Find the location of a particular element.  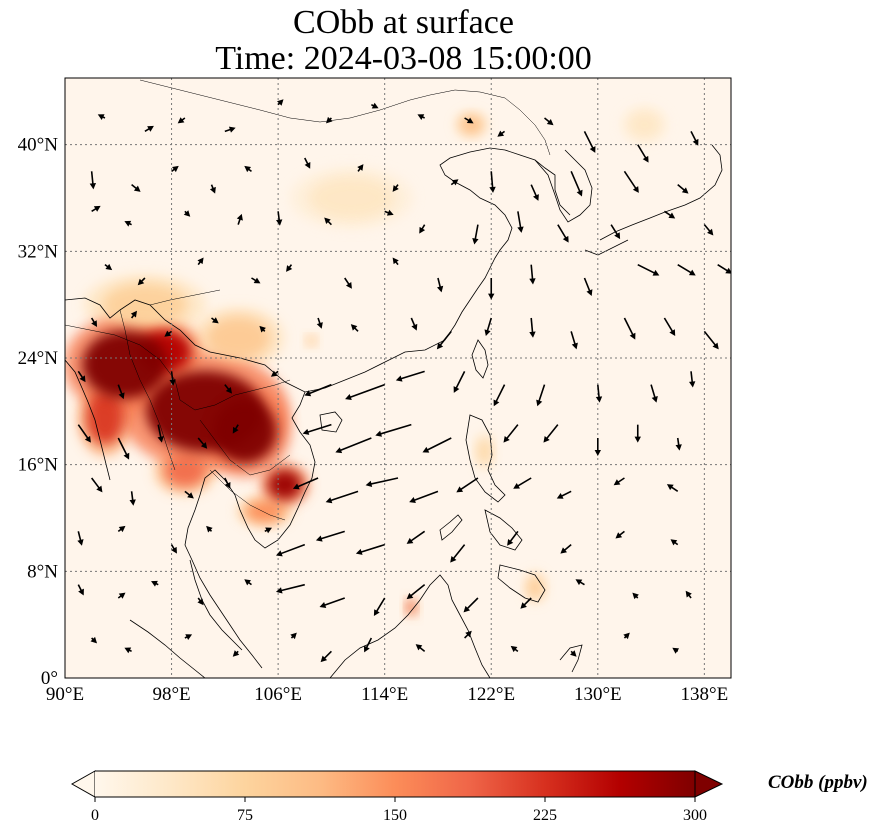

coastline-luzon is located at coordinates (485, 458).